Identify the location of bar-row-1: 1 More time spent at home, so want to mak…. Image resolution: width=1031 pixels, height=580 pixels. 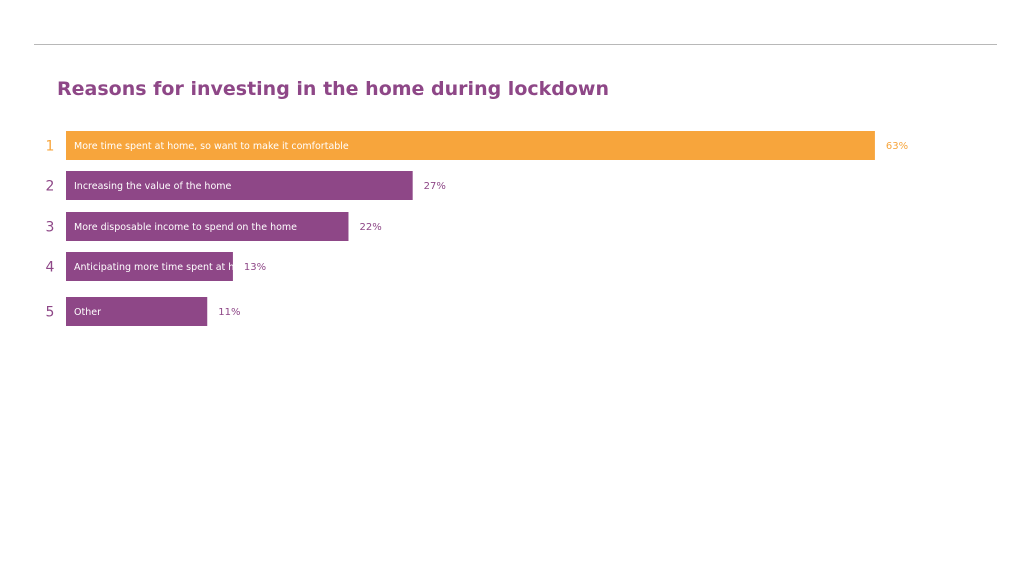
(477, 145).